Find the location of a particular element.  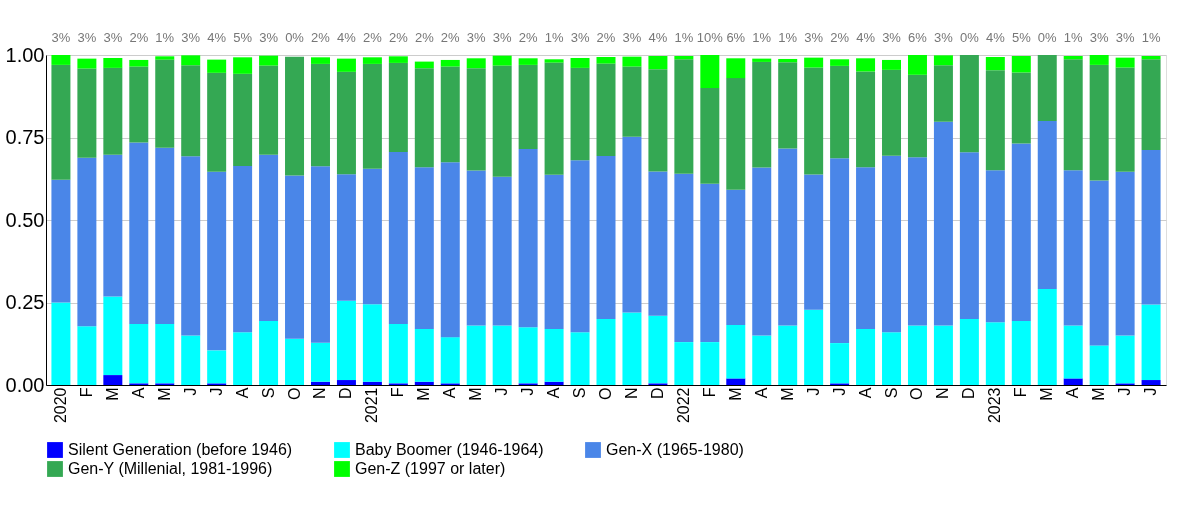

x-tick-label: 2021 is located at coordinates (372, 405).